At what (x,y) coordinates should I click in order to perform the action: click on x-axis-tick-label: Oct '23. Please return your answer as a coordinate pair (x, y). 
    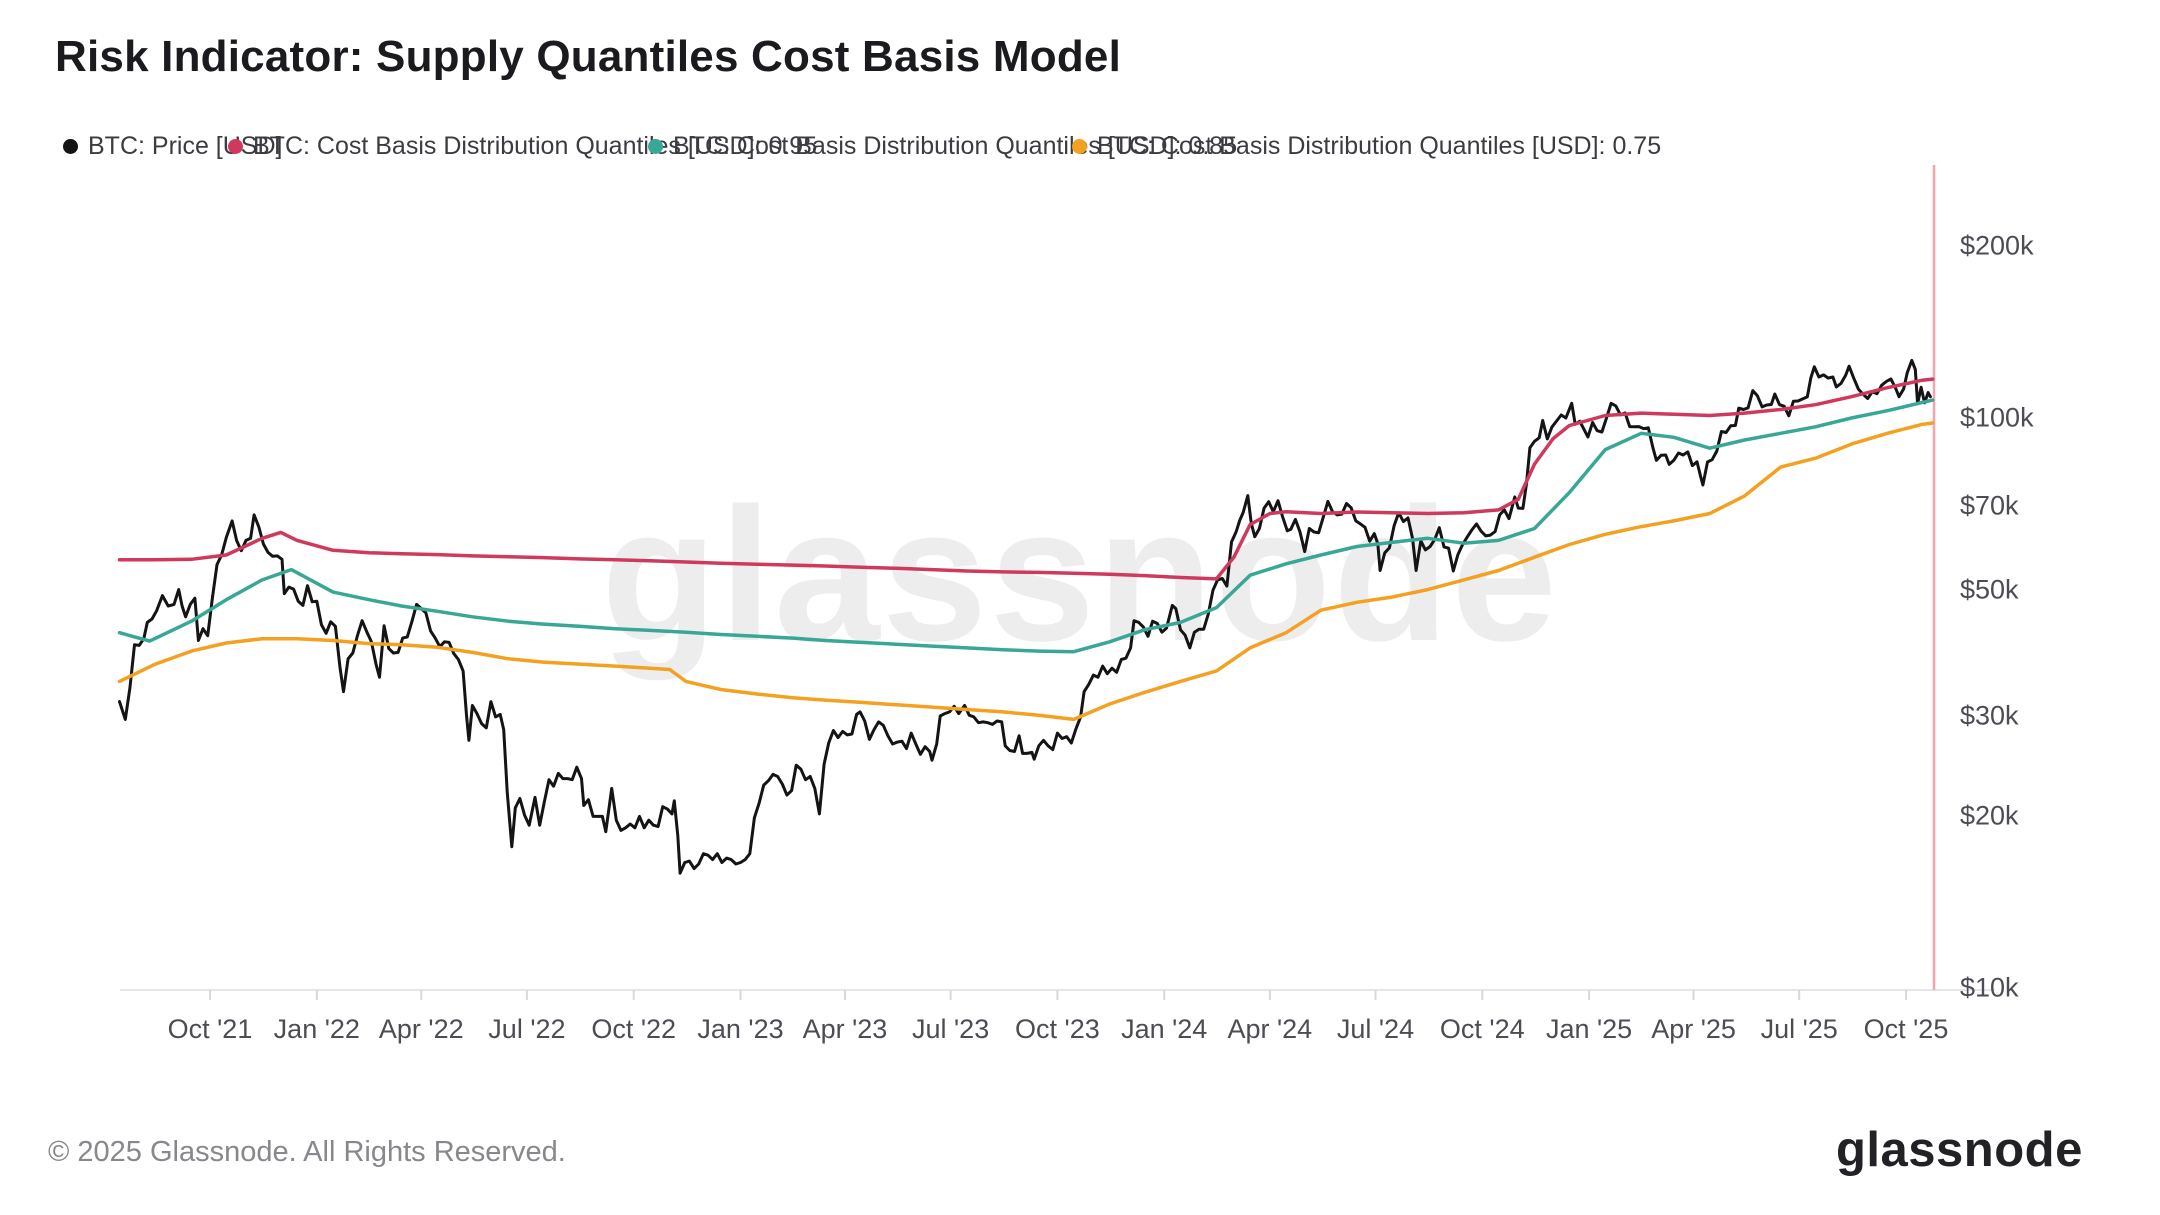
    Looking at the image, I should click on (1057, 1029).